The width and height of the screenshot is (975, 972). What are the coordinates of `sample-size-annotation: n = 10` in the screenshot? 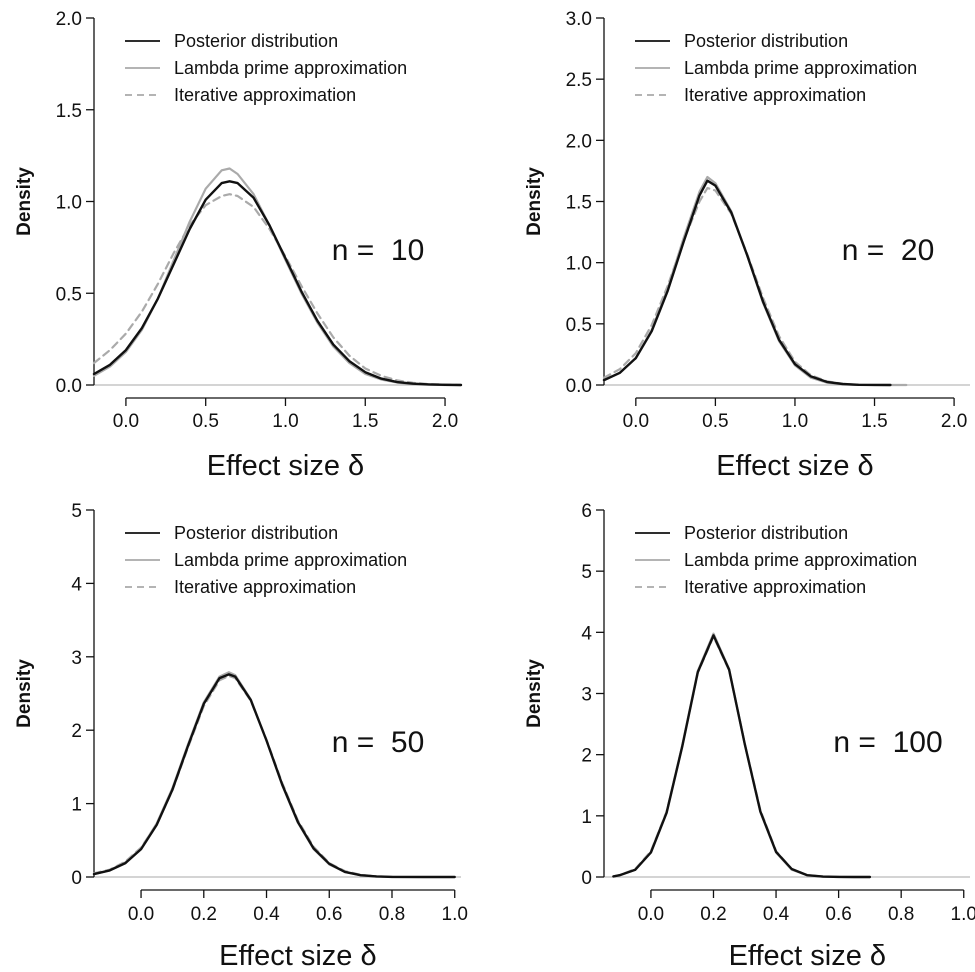 It's located at (378, 250).